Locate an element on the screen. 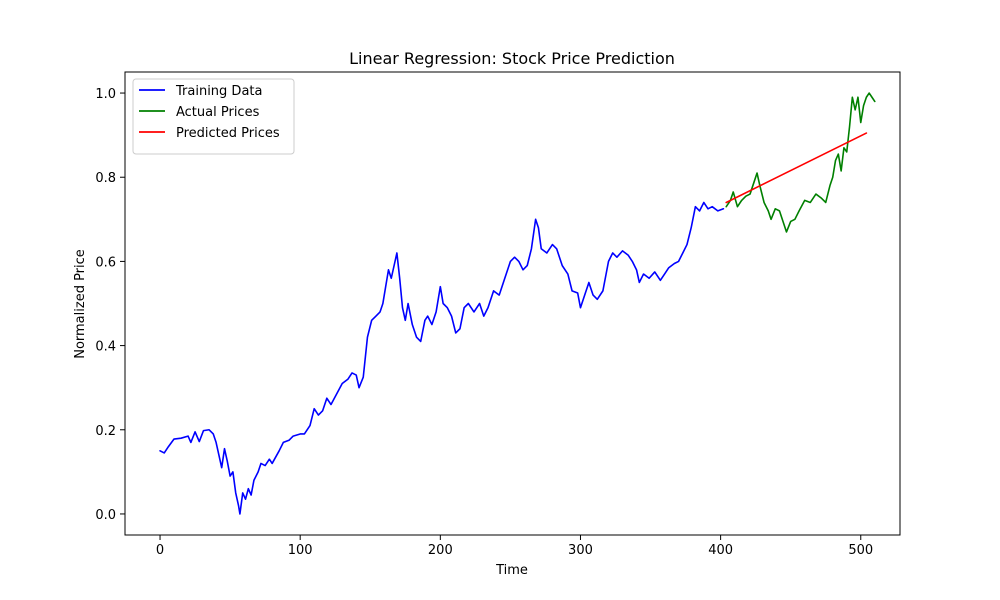 This screenshot has height=600, width=1000. series-line-actual-prices is located at coordinates (800, 162).